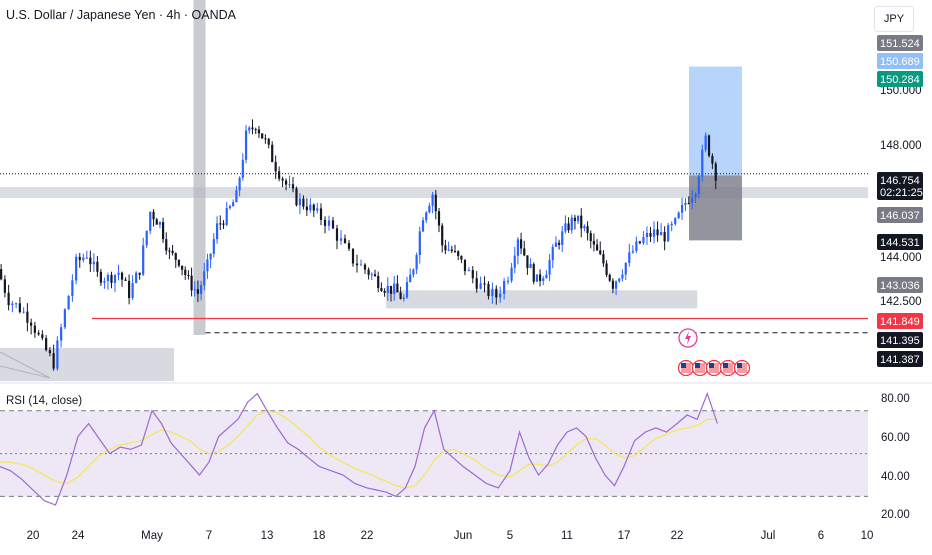  Describe the element at coordinates (901, 91) in the screenshot. I see `price-tick-label: 150.000` at that location.